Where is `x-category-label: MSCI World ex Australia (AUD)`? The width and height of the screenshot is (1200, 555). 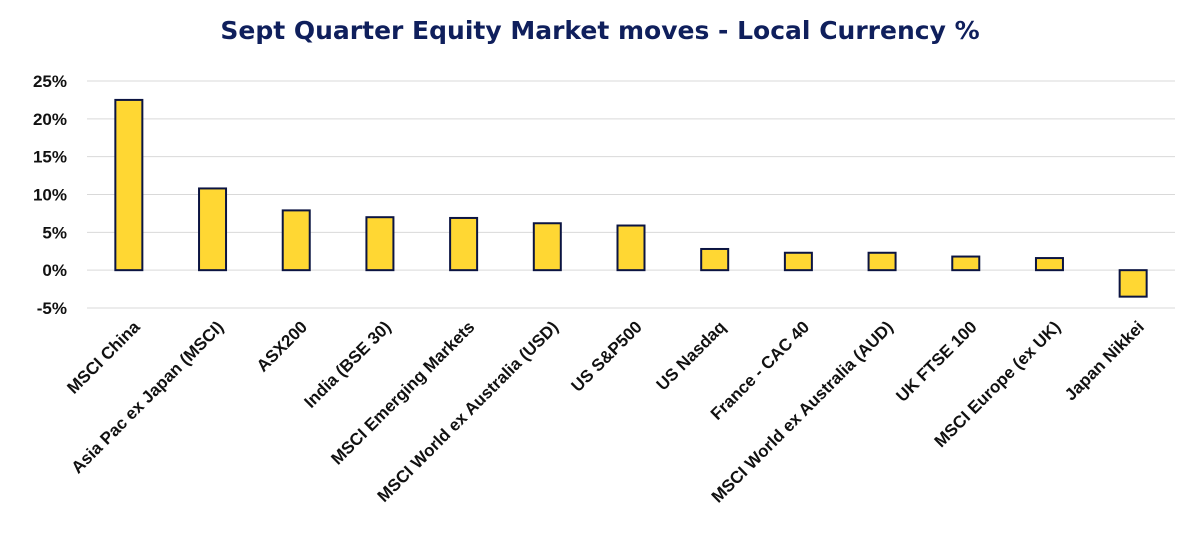 x-category-label: MSCI World ex Australia (AUD) is located at coordinates (802, 411).